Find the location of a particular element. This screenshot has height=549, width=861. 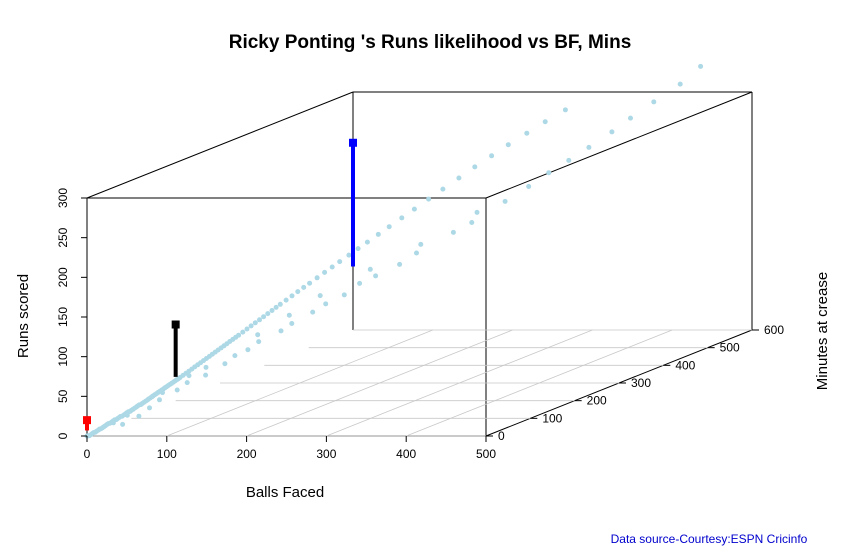

y-tick-label: 0 is located at coordinates (501, 436).